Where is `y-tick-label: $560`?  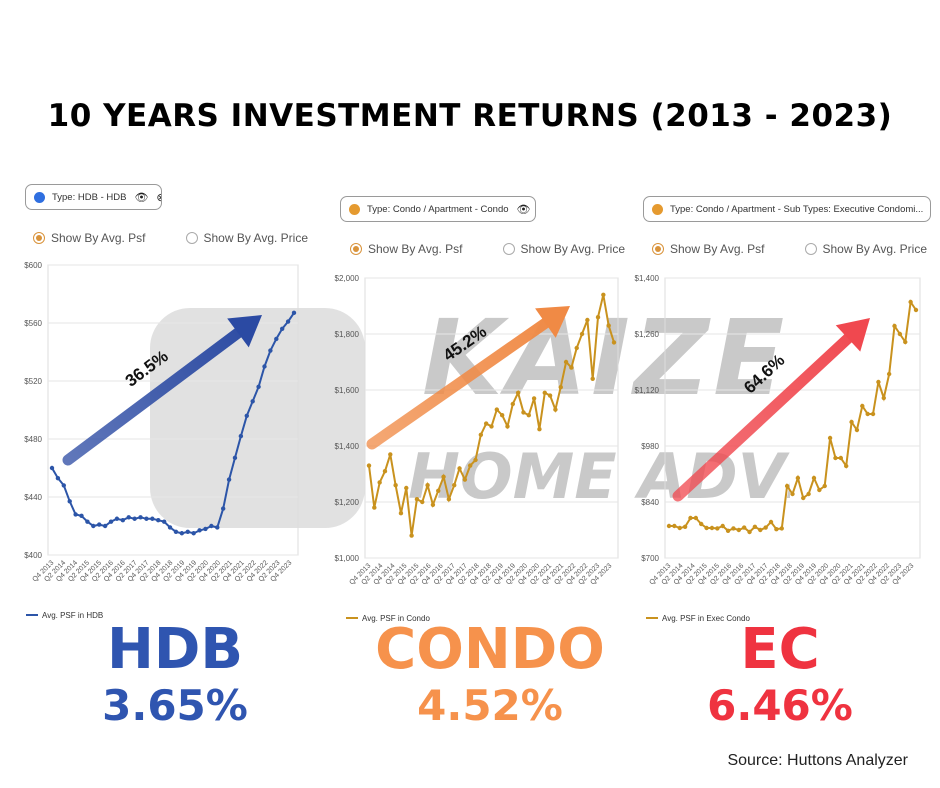 y-tick-label: $560 is located at coordinates (33, 323).